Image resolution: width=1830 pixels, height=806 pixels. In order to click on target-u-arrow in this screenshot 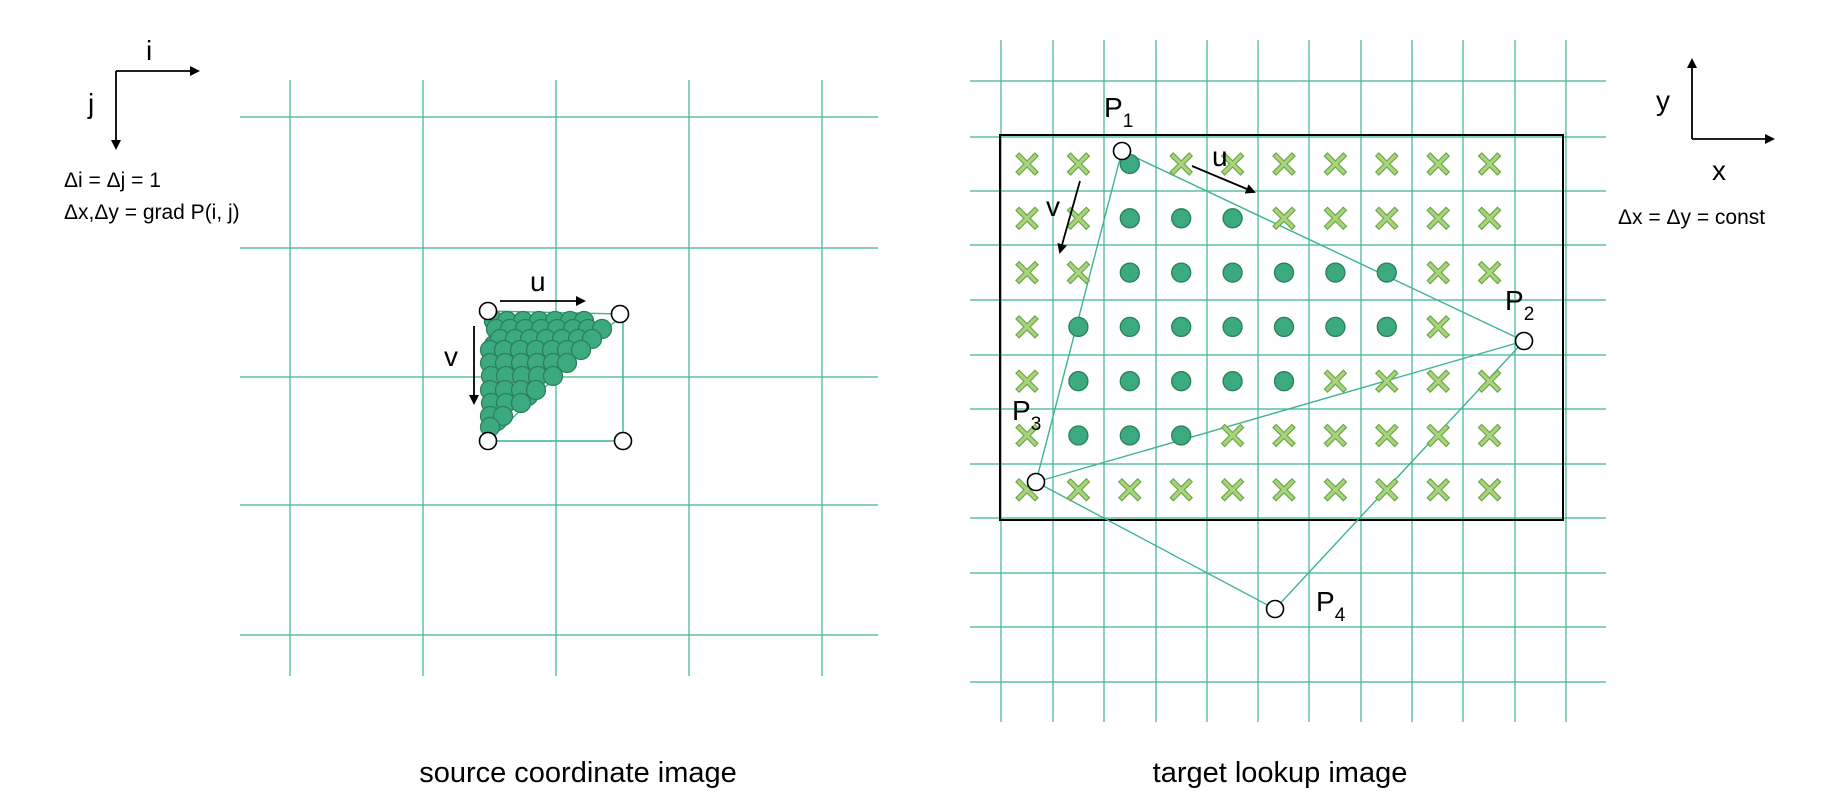, I will do `click(1223, 179)`.